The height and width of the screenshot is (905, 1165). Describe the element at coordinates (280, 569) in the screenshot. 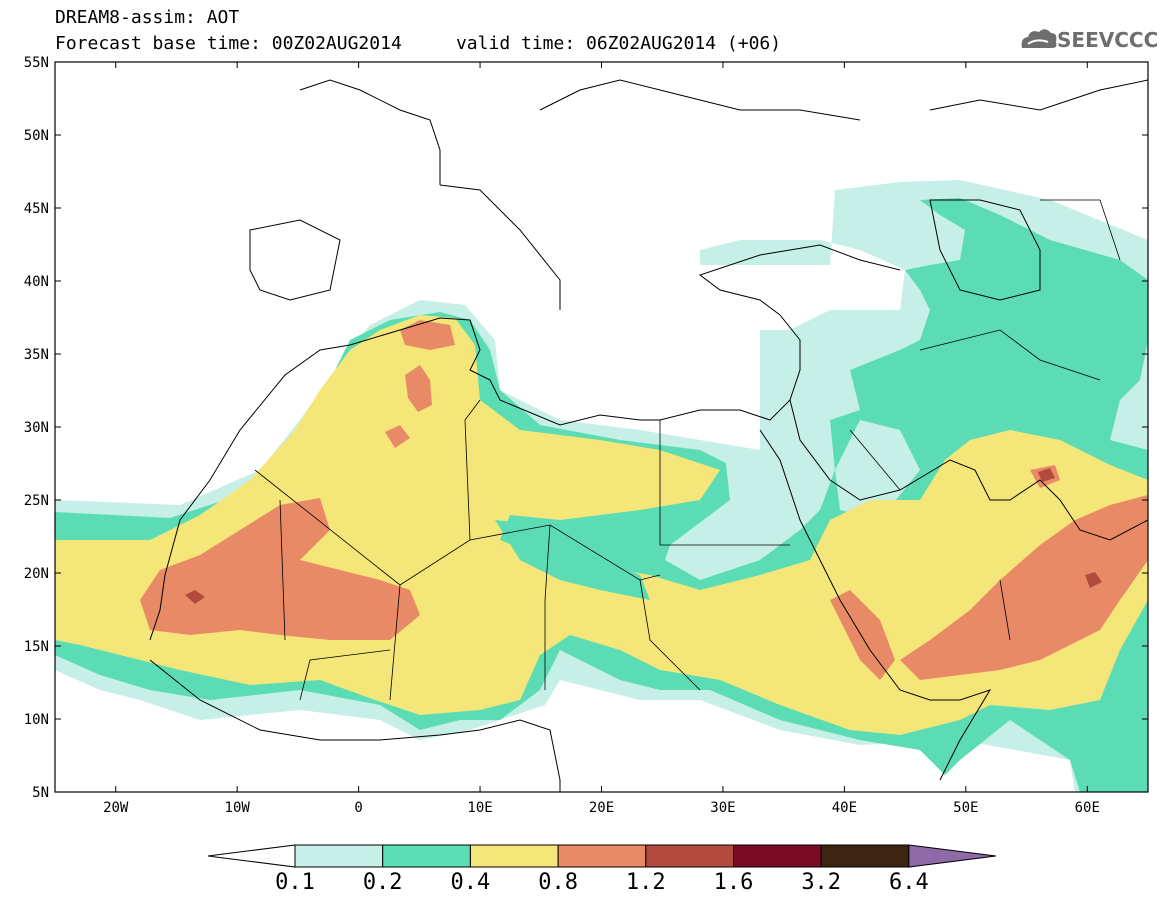

I see `aot-band-0.8-west` at that location.